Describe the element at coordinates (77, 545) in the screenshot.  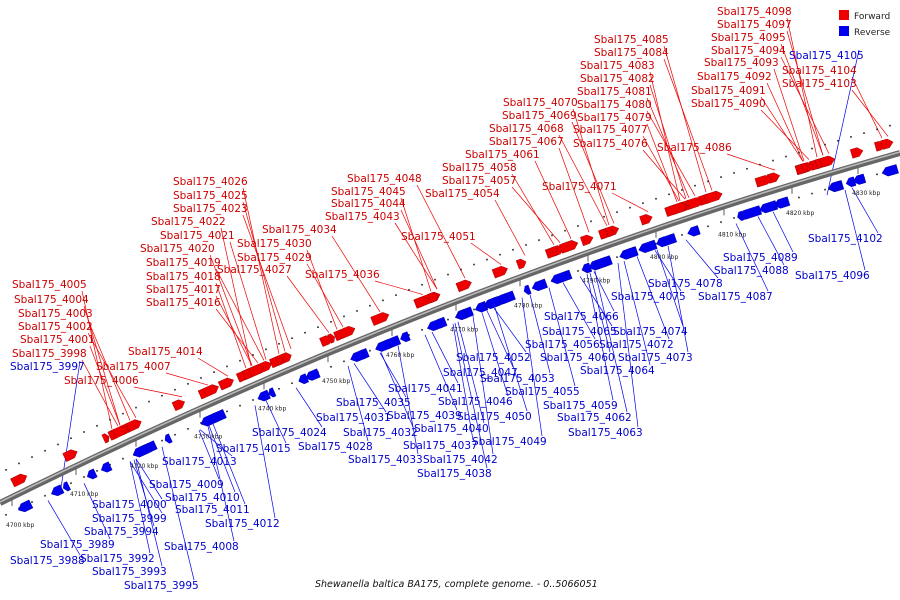
I see `reverse-gene-label: Sbal175_3989` at that location.